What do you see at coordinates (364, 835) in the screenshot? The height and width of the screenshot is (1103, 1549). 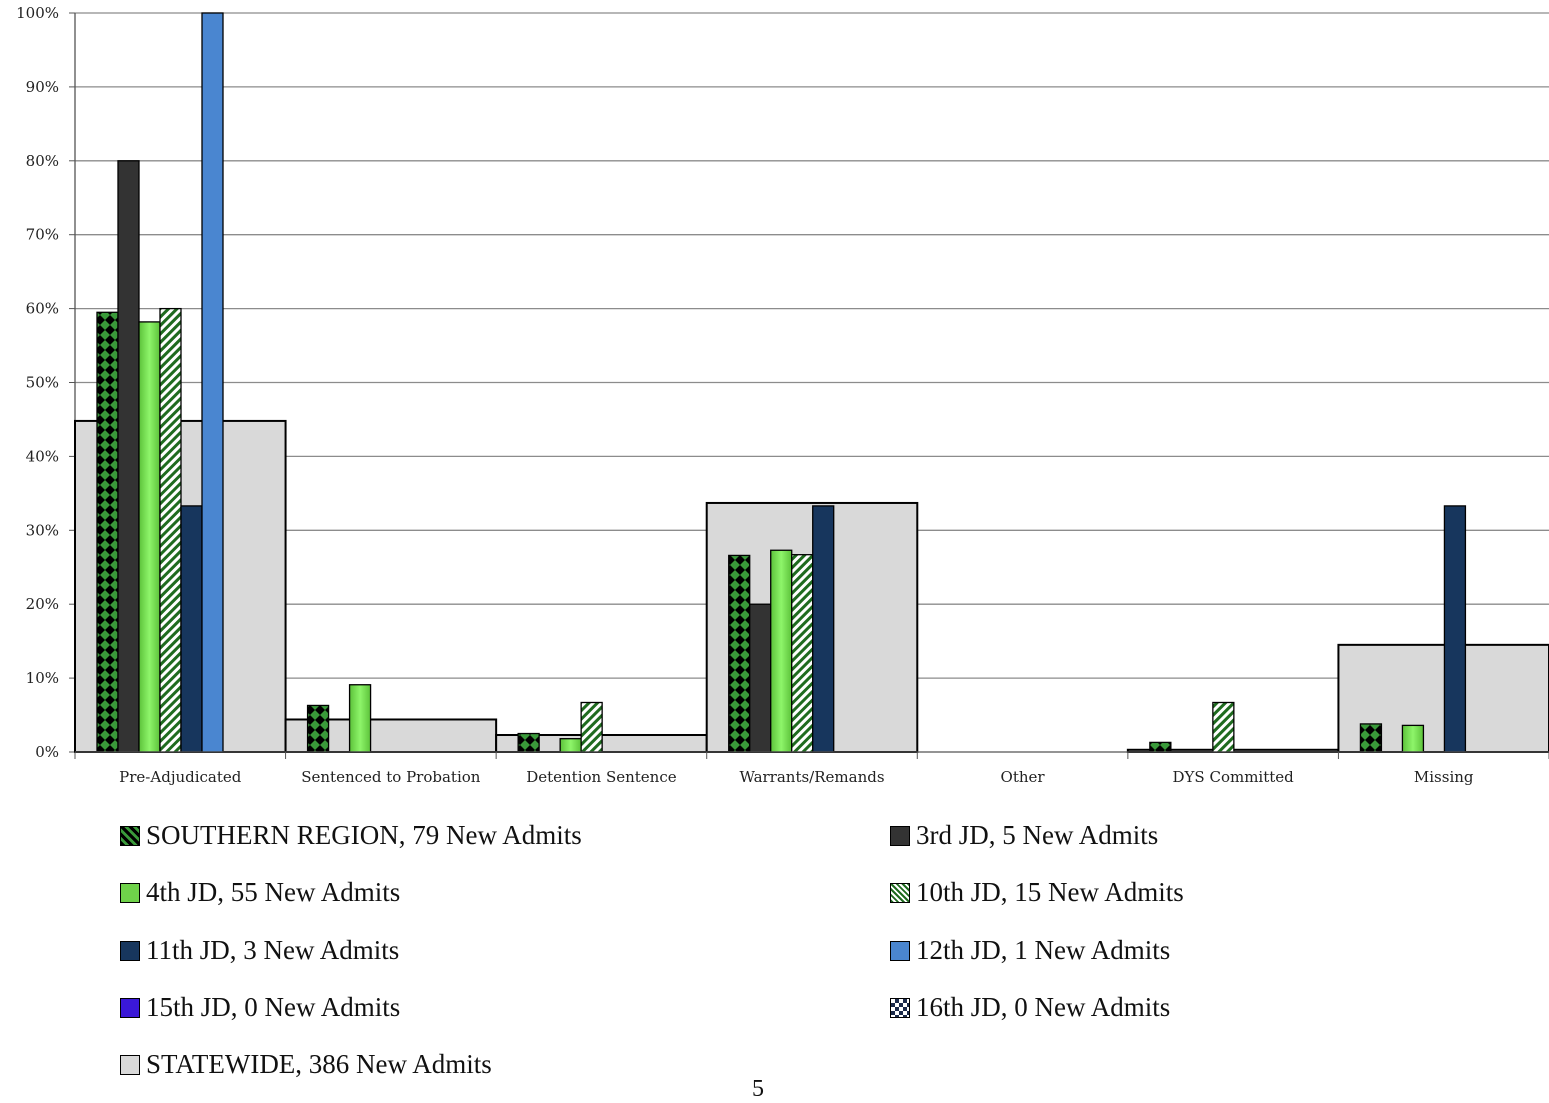 I see `legend-label: SOUTHERN REGION, 79 New Admits` at bounding box center [364, 835].